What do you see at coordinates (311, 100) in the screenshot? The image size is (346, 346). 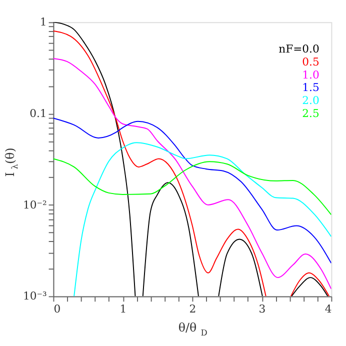 I see `text: 2.0` at bounding box center [311, 100].